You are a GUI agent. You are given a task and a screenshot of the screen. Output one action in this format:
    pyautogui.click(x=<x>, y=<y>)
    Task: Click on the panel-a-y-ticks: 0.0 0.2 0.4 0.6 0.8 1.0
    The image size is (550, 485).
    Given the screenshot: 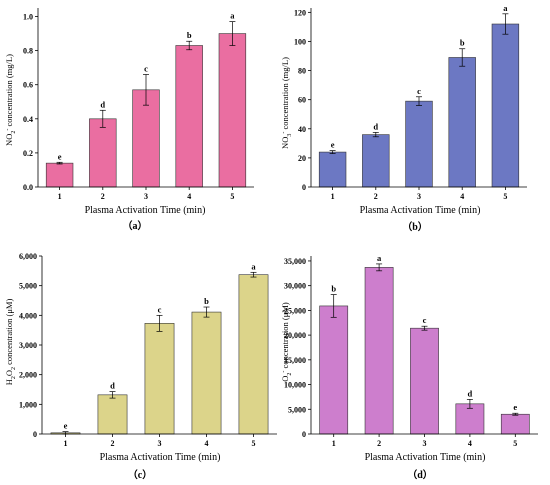 What is the action you would take?
    pyautogui.click(x=30, y=102)
    